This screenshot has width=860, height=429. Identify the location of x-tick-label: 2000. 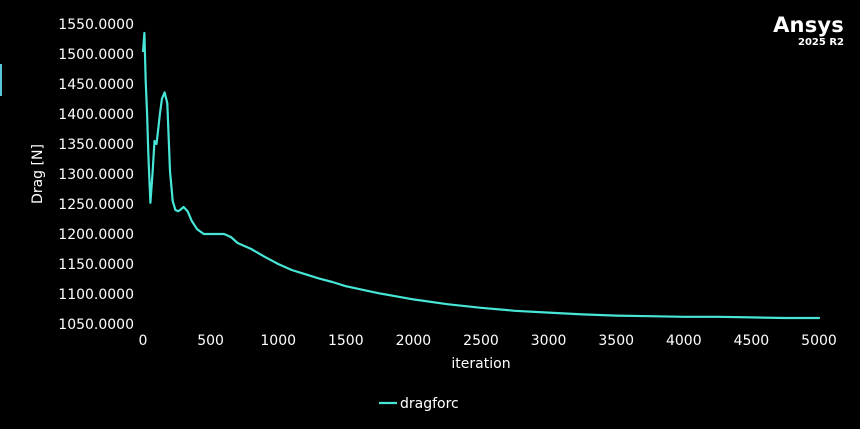
(414, 341).